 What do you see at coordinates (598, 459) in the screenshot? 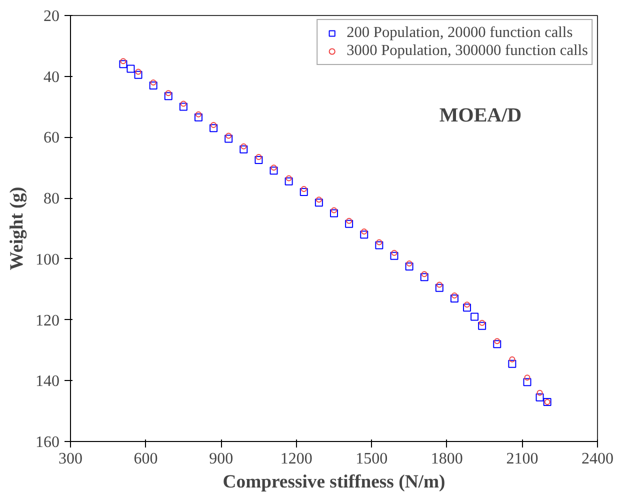
I see `x-tick-label: 2400` at bounding box center [598, 459].